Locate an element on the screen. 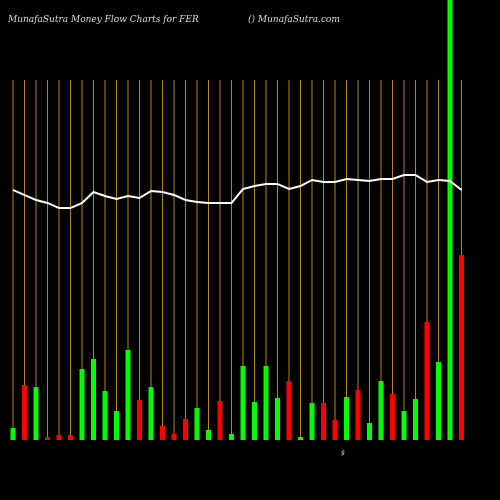 The height and width of the screenshot is (500, 500). price-line is located at coordinates (237, 191).